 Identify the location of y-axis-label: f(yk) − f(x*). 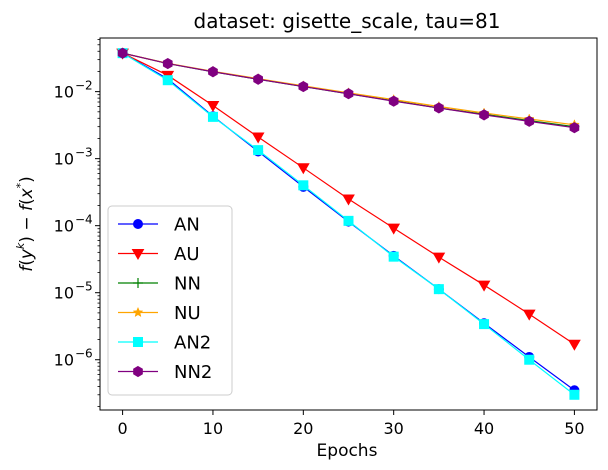
(25, 224).